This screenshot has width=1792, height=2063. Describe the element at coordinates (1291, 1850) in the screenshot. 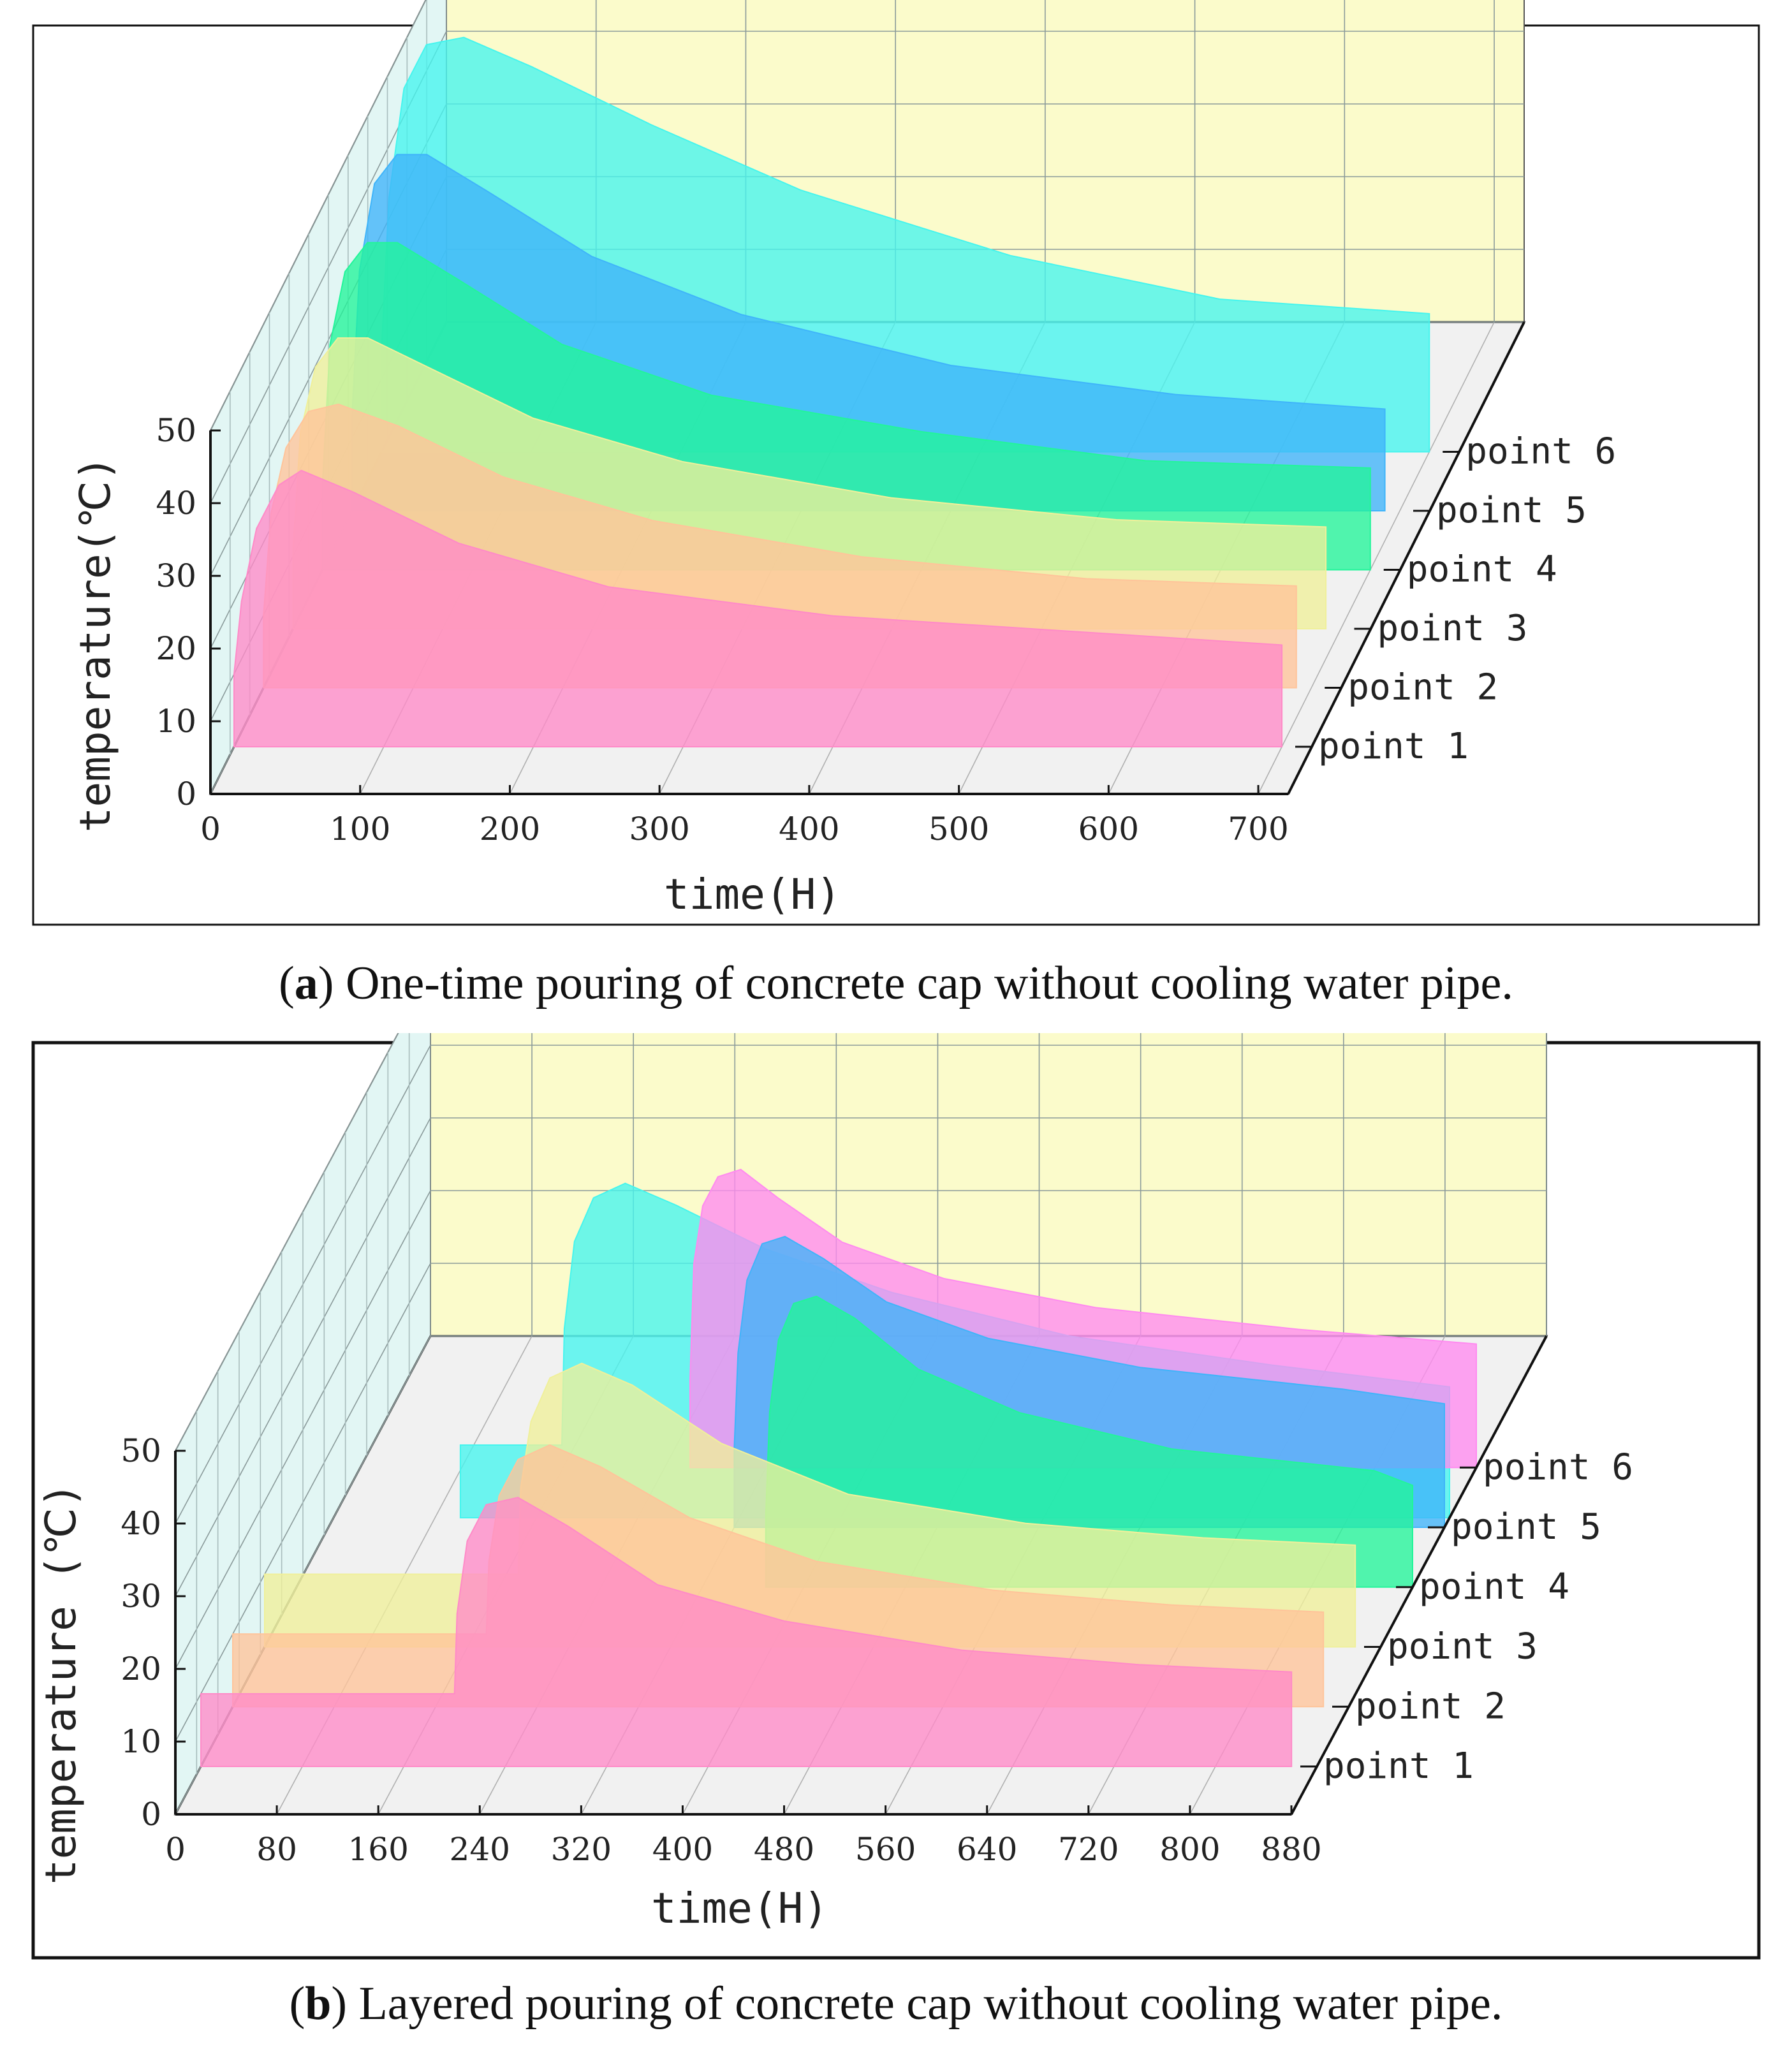

I see `panel-b-x-tick-label: 880` at that location.